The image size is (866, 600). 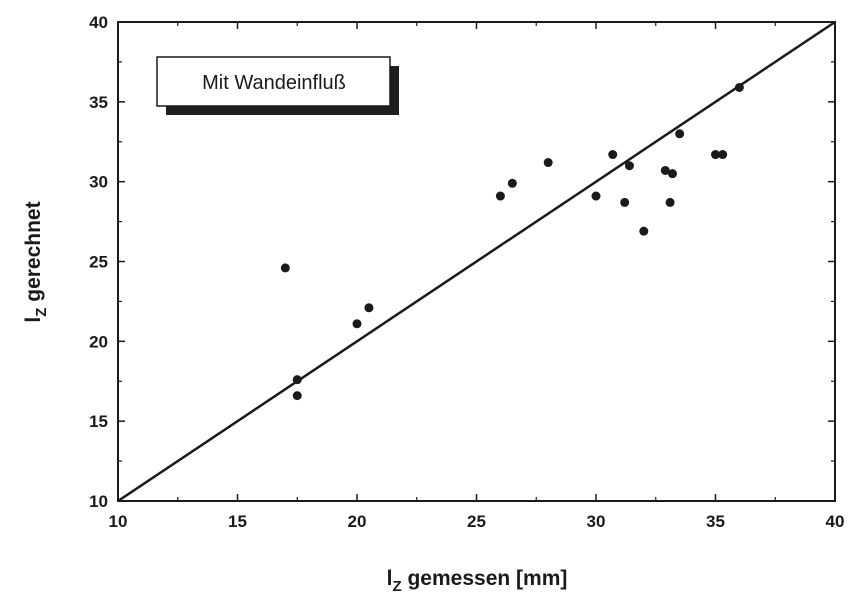 I want to click on x-axis-title: lZ gemessen [mm], so click(x=477, y=581).